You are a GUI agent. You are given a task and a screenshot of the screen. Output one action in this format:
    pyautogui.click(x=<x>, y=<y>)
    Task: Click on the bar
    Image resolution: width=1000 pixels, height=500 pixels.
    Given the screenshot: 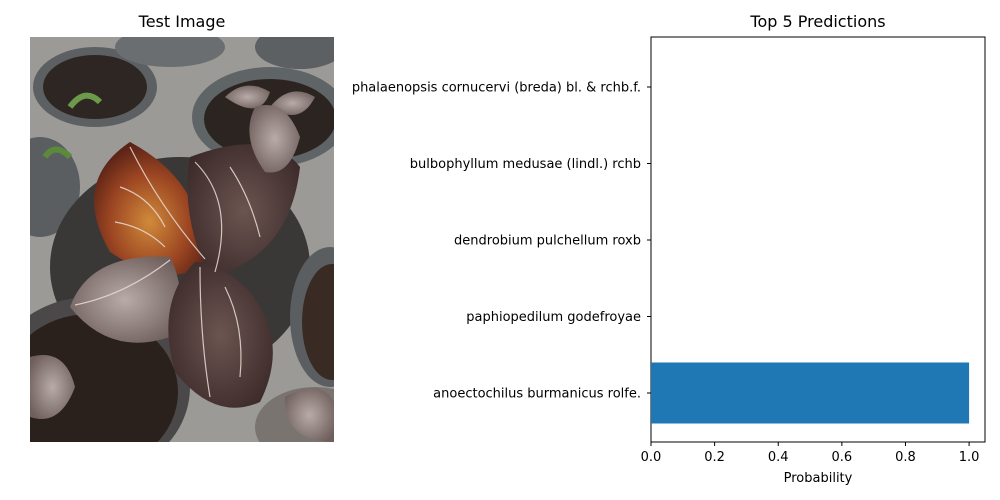 What is the action you would take?
    pyautogui.click(x=810, y=393)
    